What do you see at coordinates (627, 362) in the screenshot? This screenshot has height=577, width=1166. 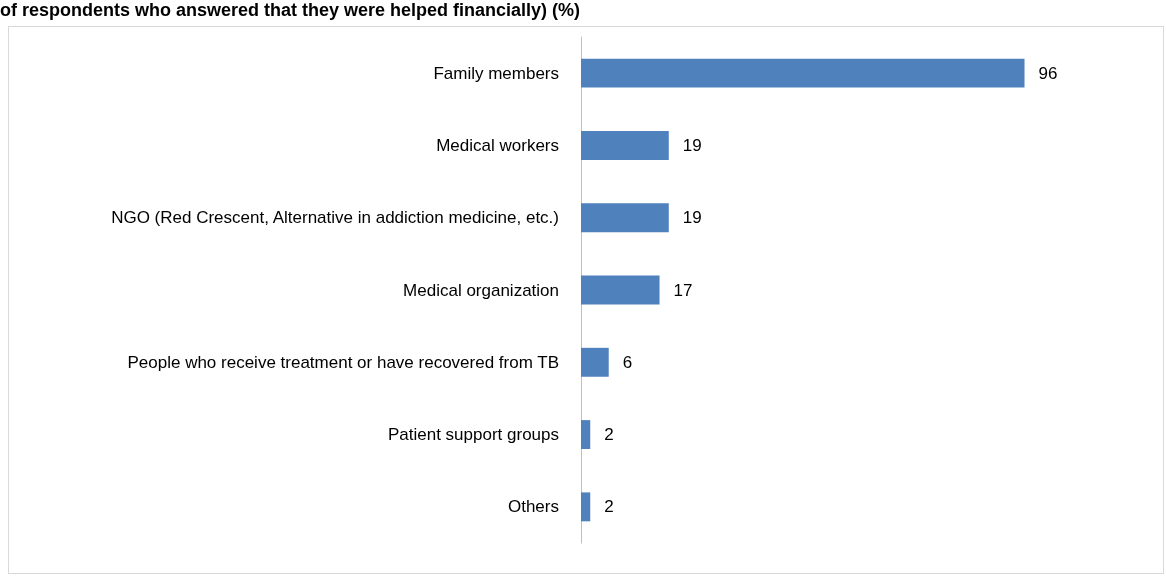 I see `data-label: 6` at bounding box center [627, 362].